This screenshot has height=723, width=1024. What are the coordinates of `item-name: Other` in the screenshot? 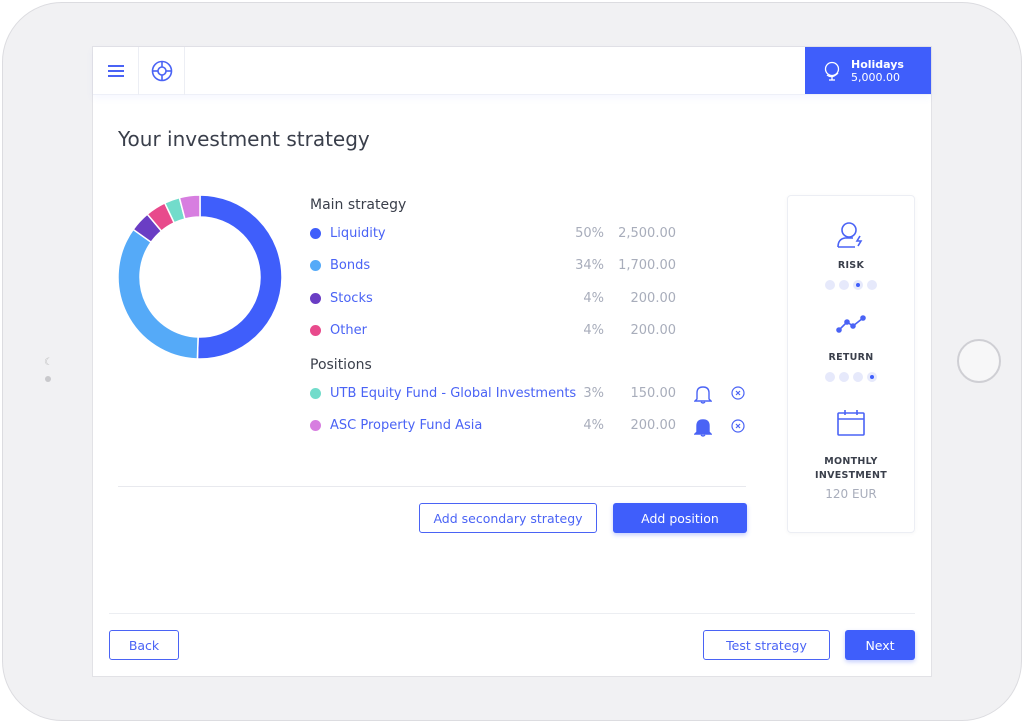 It's located at (348, 331).